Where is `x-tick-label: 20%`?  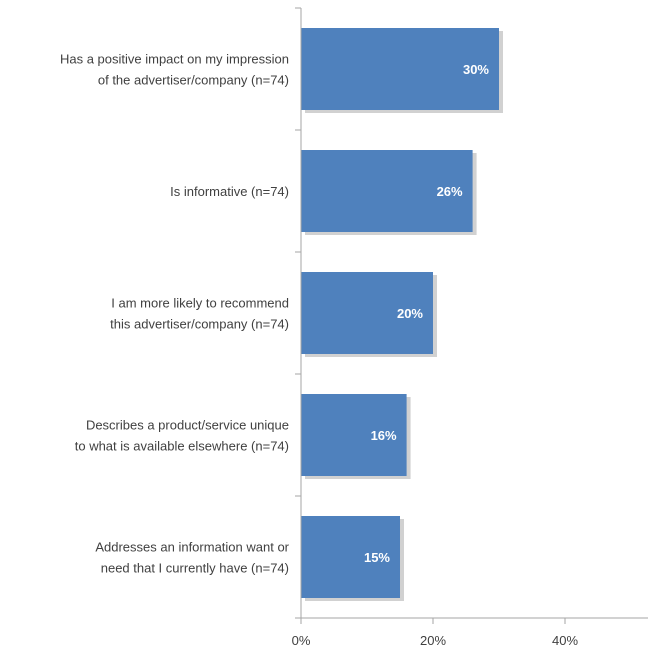
x-tick-label: 20% is located at coordinates (433, 640).